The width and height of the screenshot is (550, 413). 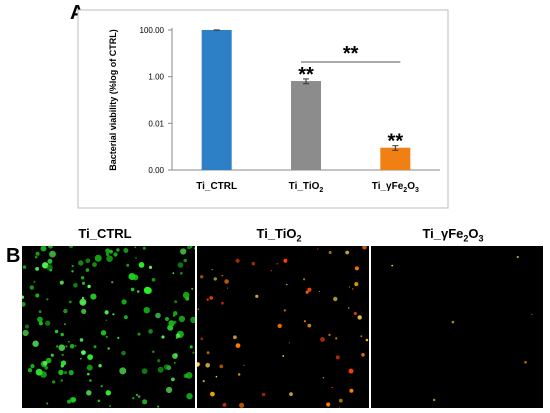 What do you see at coordinates (13, 256) in the screenshot?
I see `panel-b-label: B` at bounding box center [13, 256].